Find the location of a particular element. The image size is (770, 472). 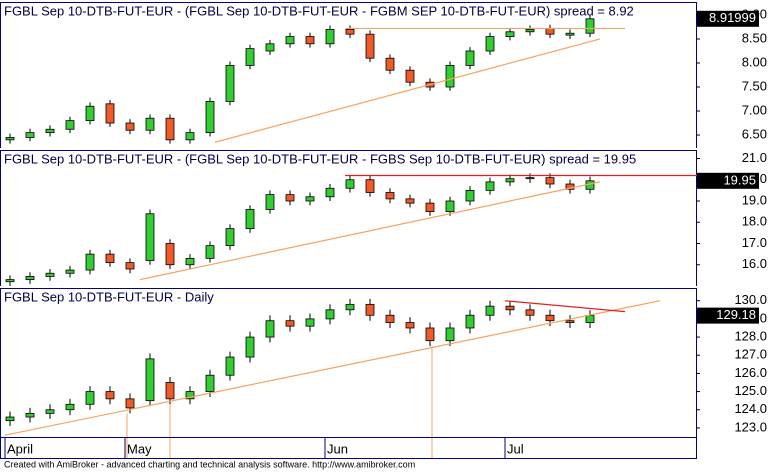

x-tick-label: April is located at coordinates (20, 448).